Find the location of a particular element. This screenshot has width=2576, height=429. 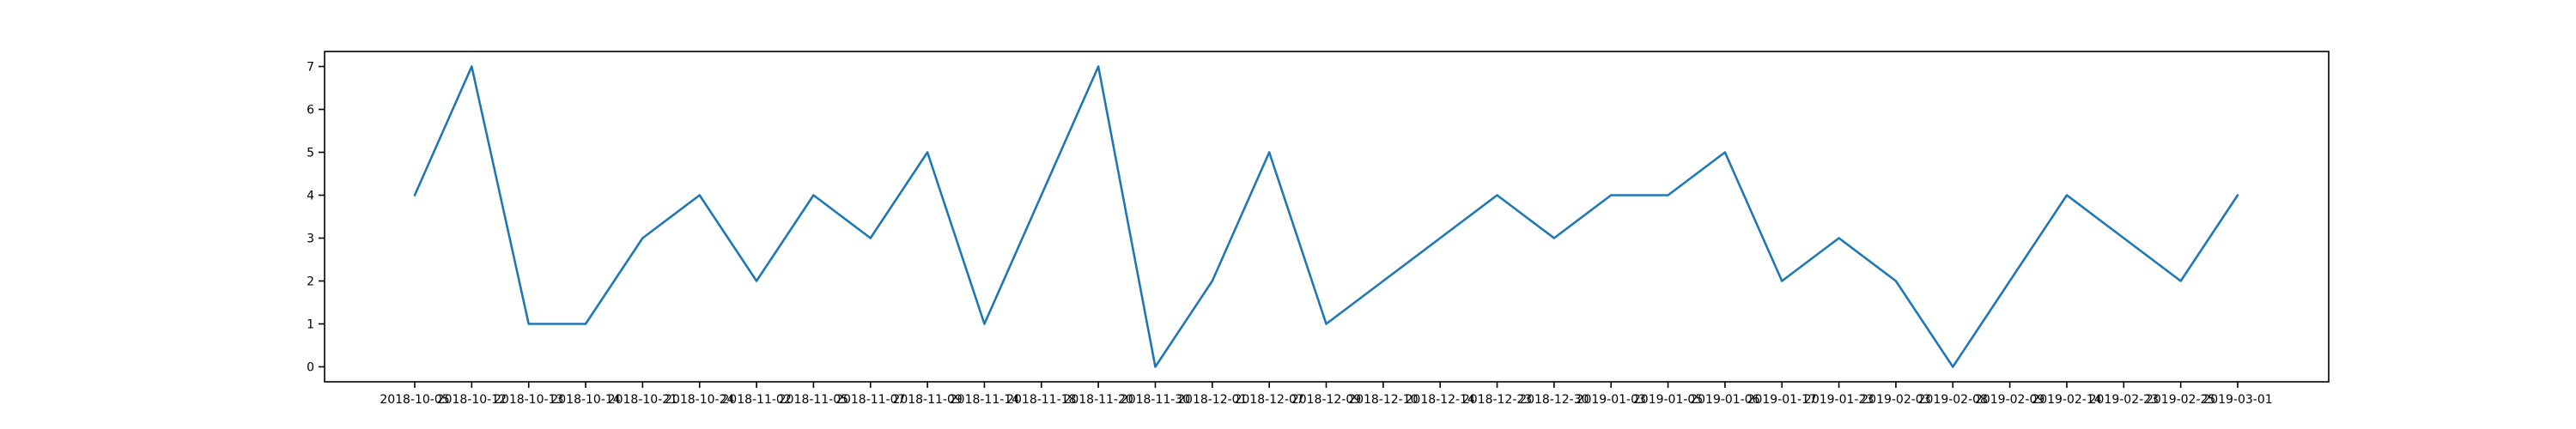

y-tick-label: 7 is located at coordinates (311, 68).